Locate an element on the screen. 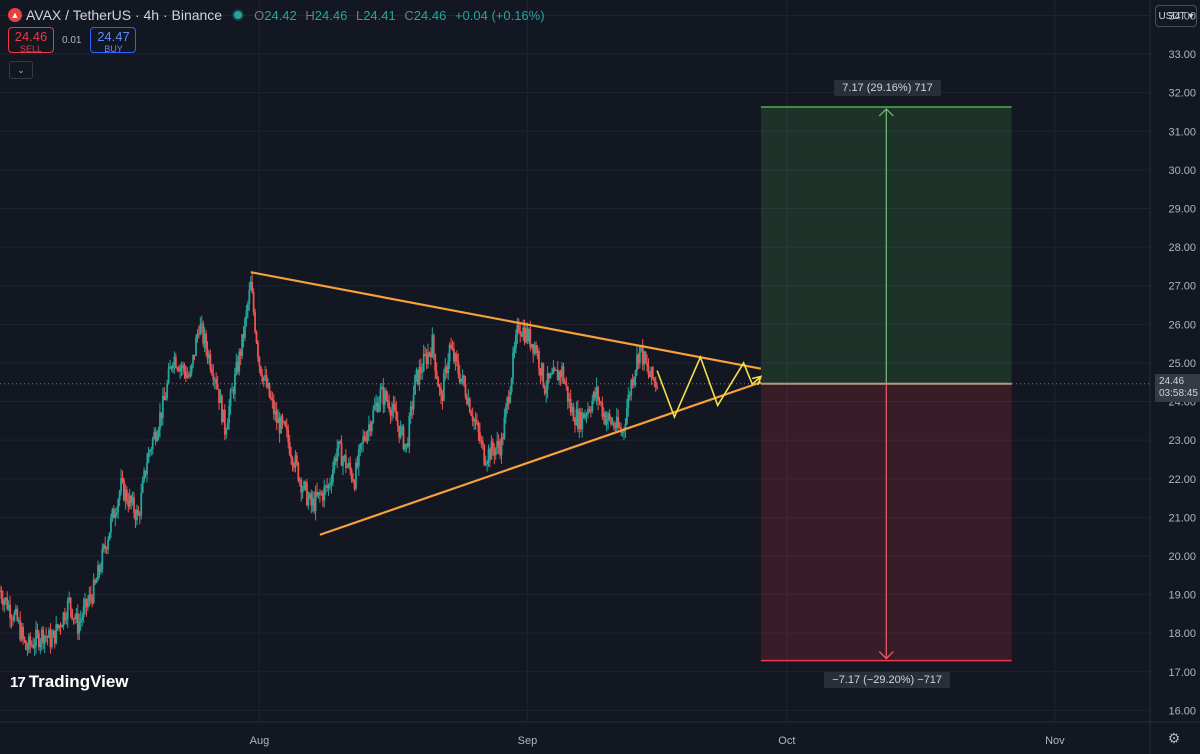 Image resolution: width=1200 pixels, height=754 pixels. target-arrowhead is located at coordinates (886, 112).